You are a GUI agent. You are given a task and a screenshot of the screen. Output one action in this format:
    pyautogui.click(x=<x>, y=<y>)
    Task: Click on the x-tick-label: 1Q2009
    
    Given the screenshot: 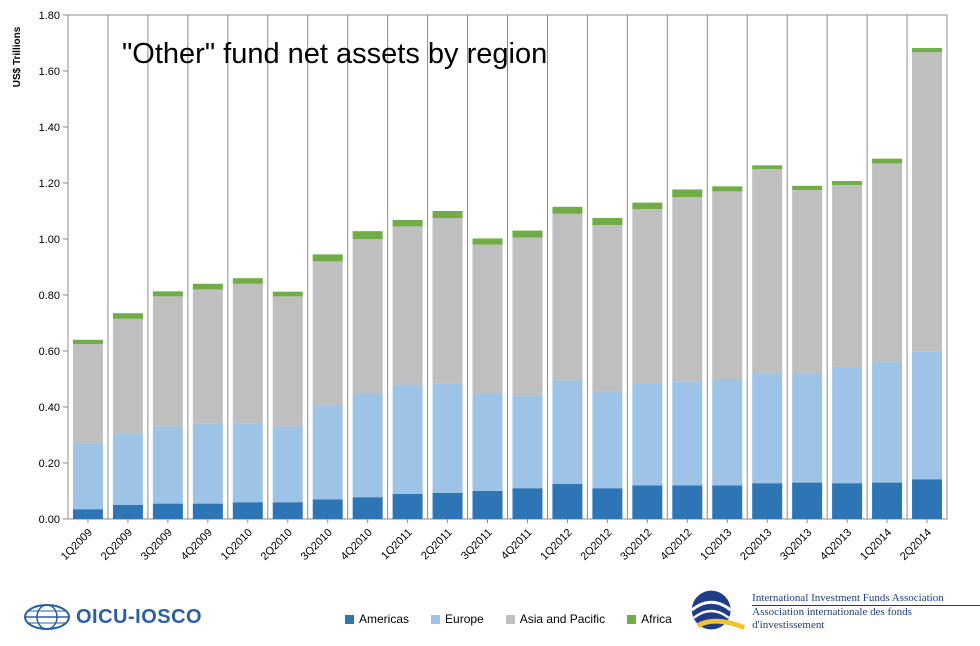 What is the action you would take?
    pyautogui.click(x=77, y=545)
    